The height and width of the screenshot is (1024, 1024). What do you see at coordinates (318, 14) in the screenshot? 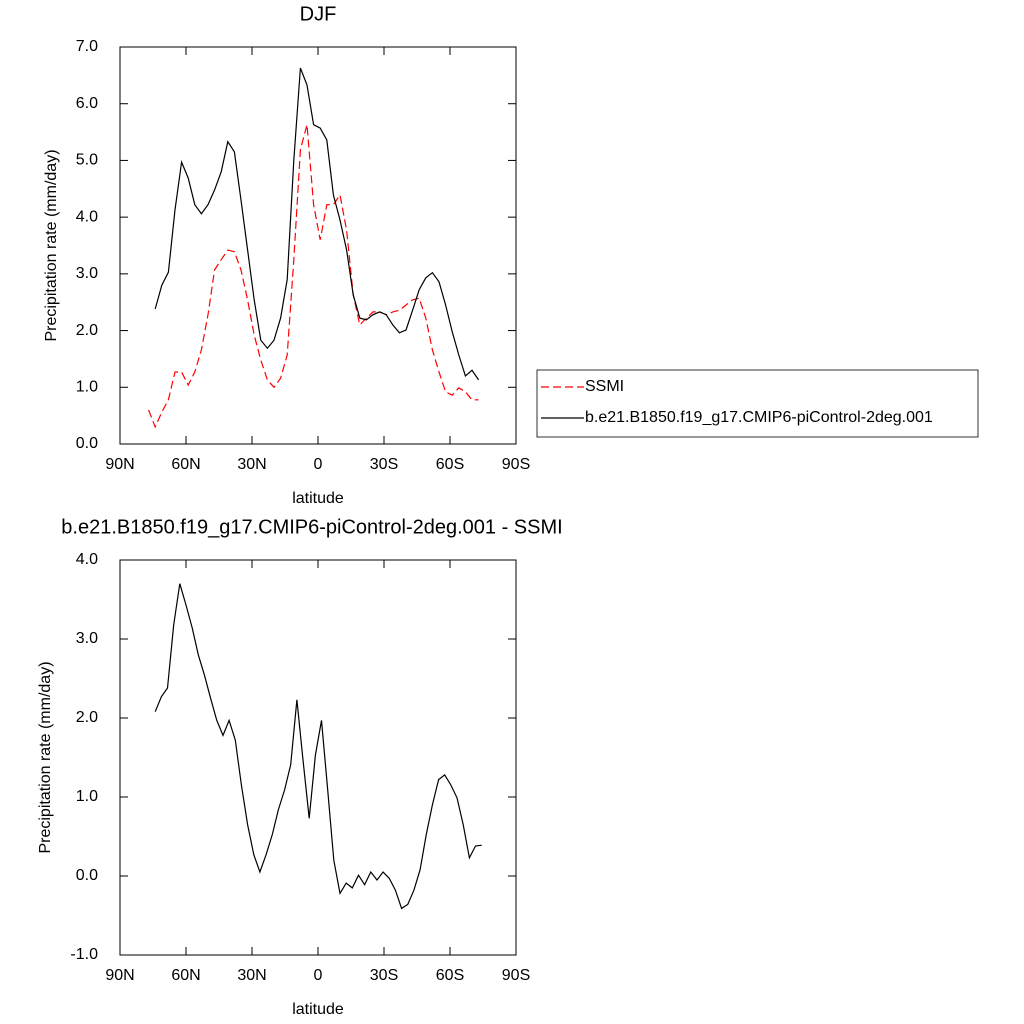
I see `chart-title: DJF` at bounding box center [318, 14].